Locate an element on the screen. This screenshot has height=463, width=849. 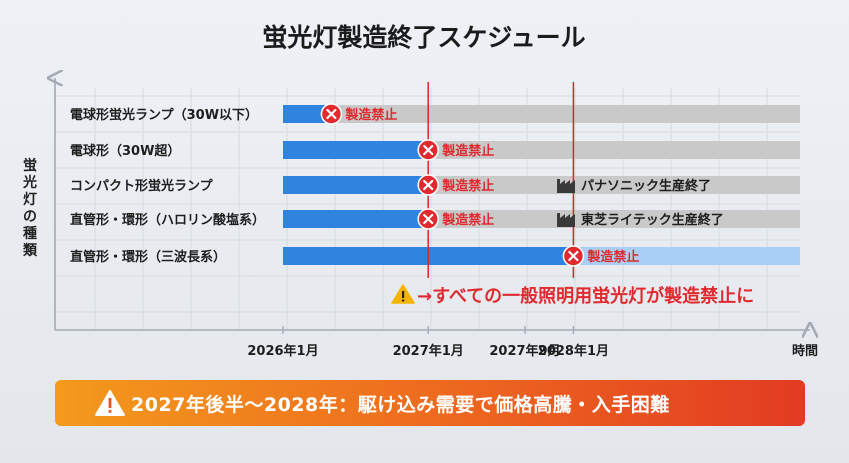
y-axis-label-char: の is located at coordinates (30, 217).